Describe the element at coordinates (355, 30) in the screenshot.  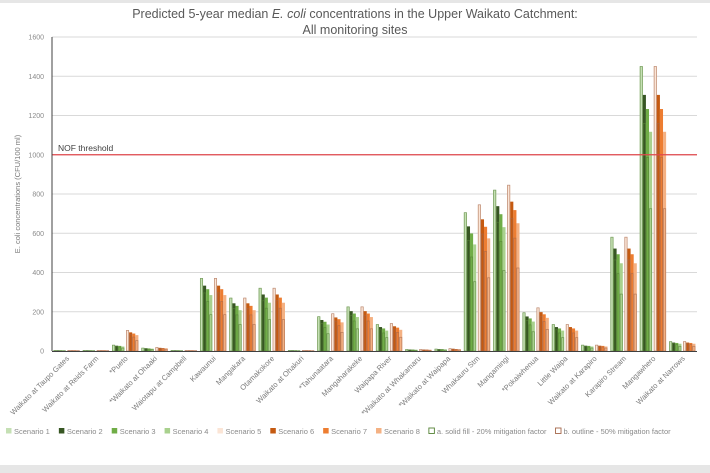
I see `chart-title-line2: All monitoring sites` at that location.